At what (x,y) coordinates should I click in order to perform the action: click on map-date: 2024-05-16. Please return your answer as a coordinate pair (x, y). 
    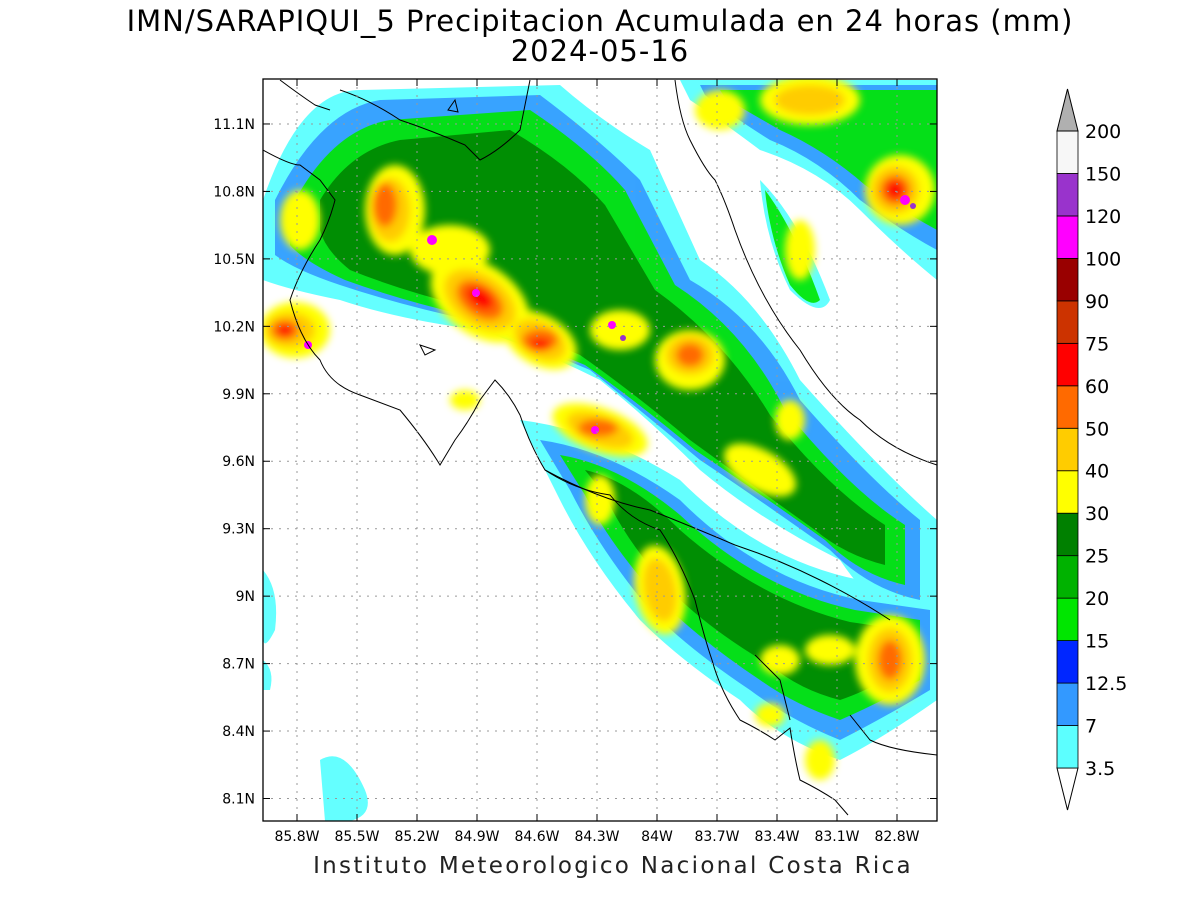
    Looking at the image, I should click on (600, 51).